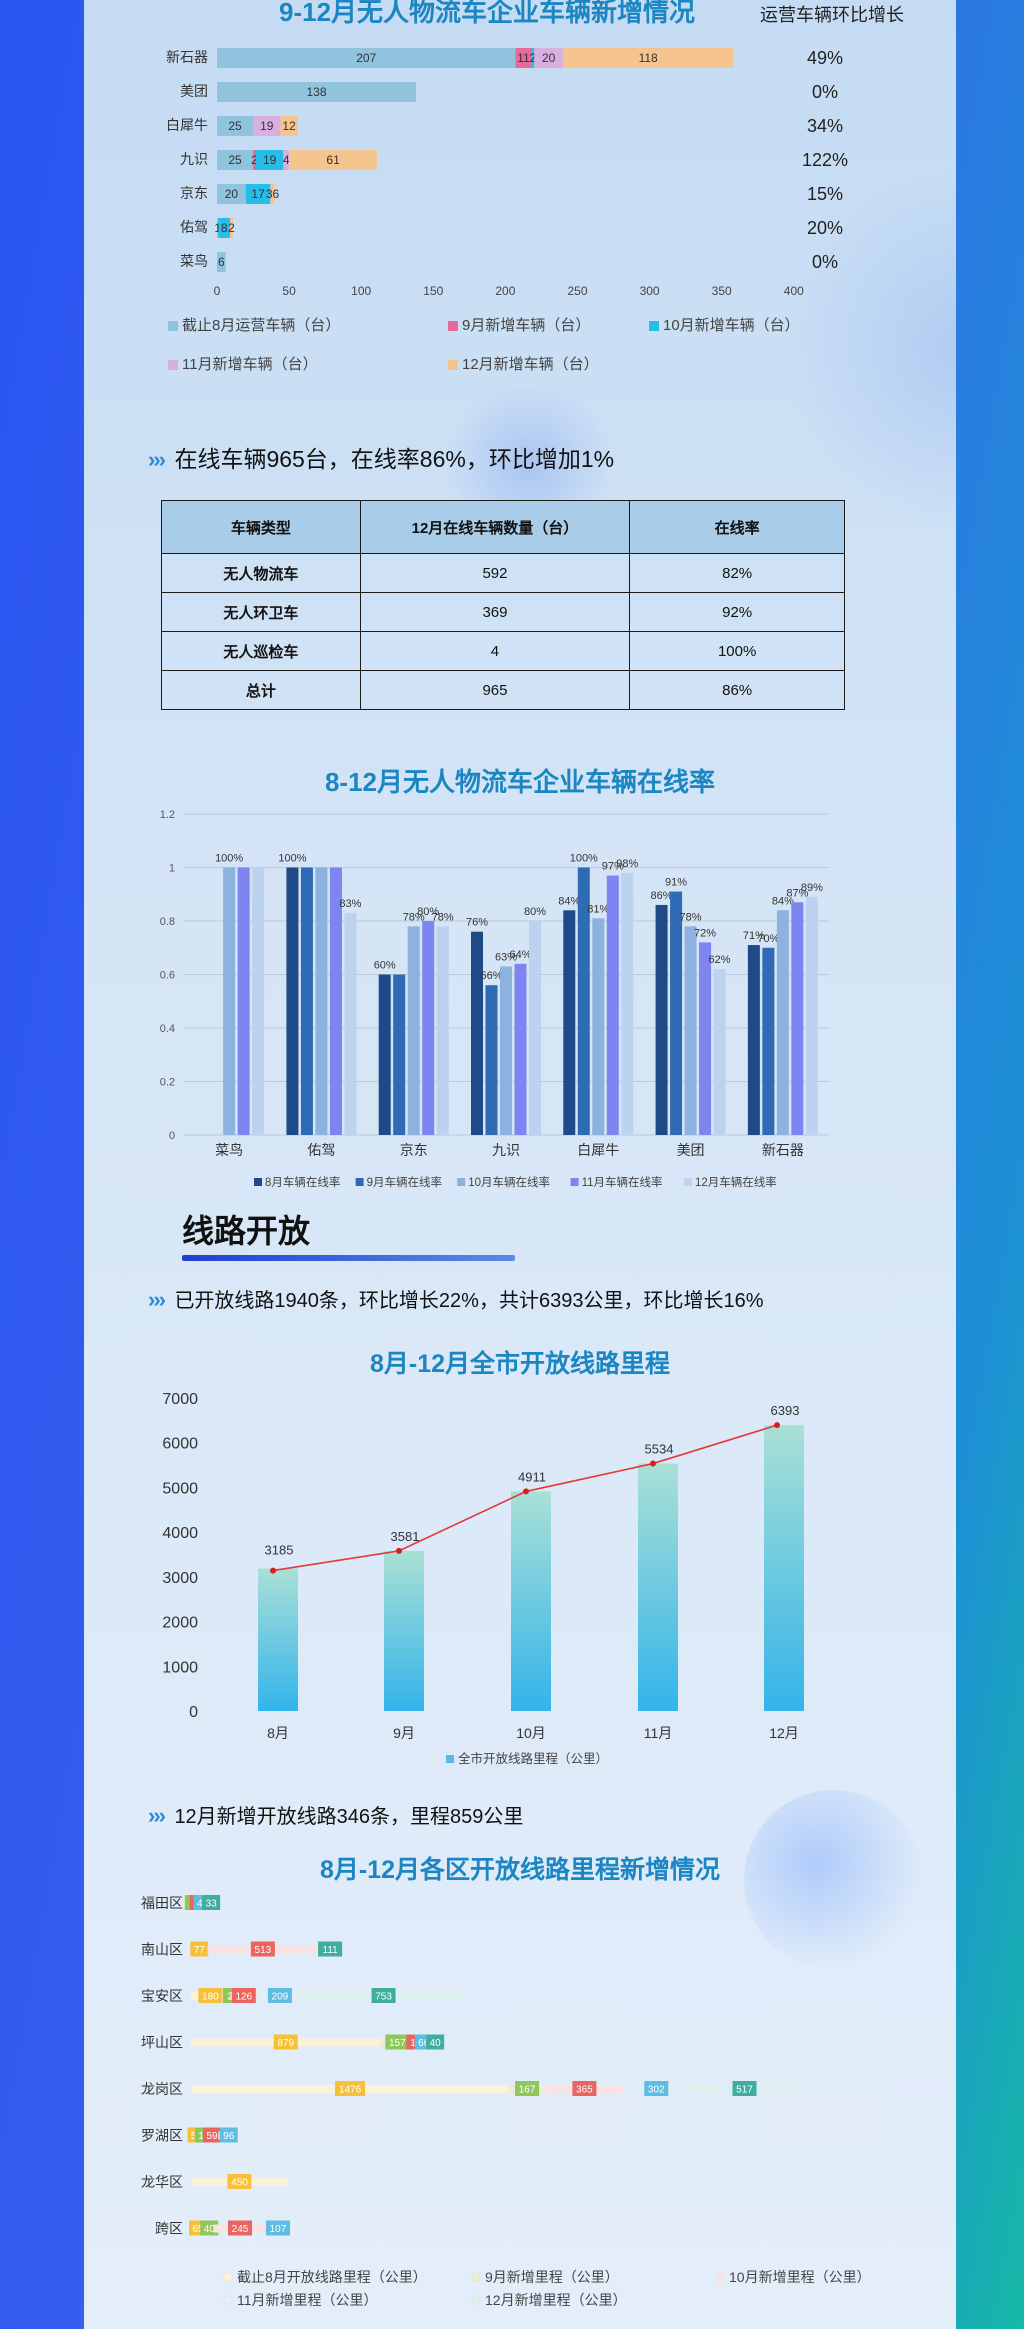  What do you see at coordinates (737, 612) in the screenshot?
I see `table-cell: 92%` at bounding box center [737, 612].